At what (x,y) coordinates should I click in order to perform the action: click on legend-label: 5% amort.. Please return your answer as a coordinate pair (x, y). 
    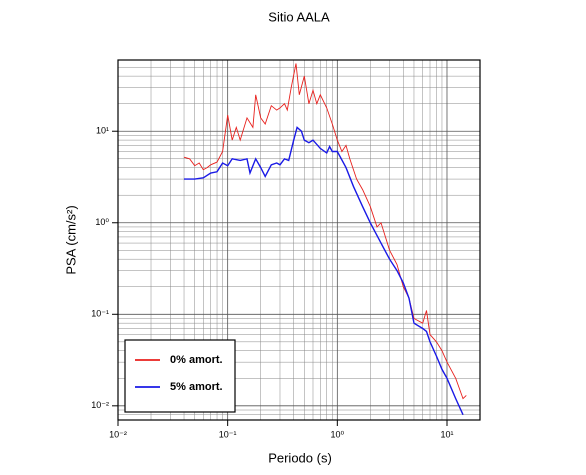
    Looking at the image, I should click on (196, 387).